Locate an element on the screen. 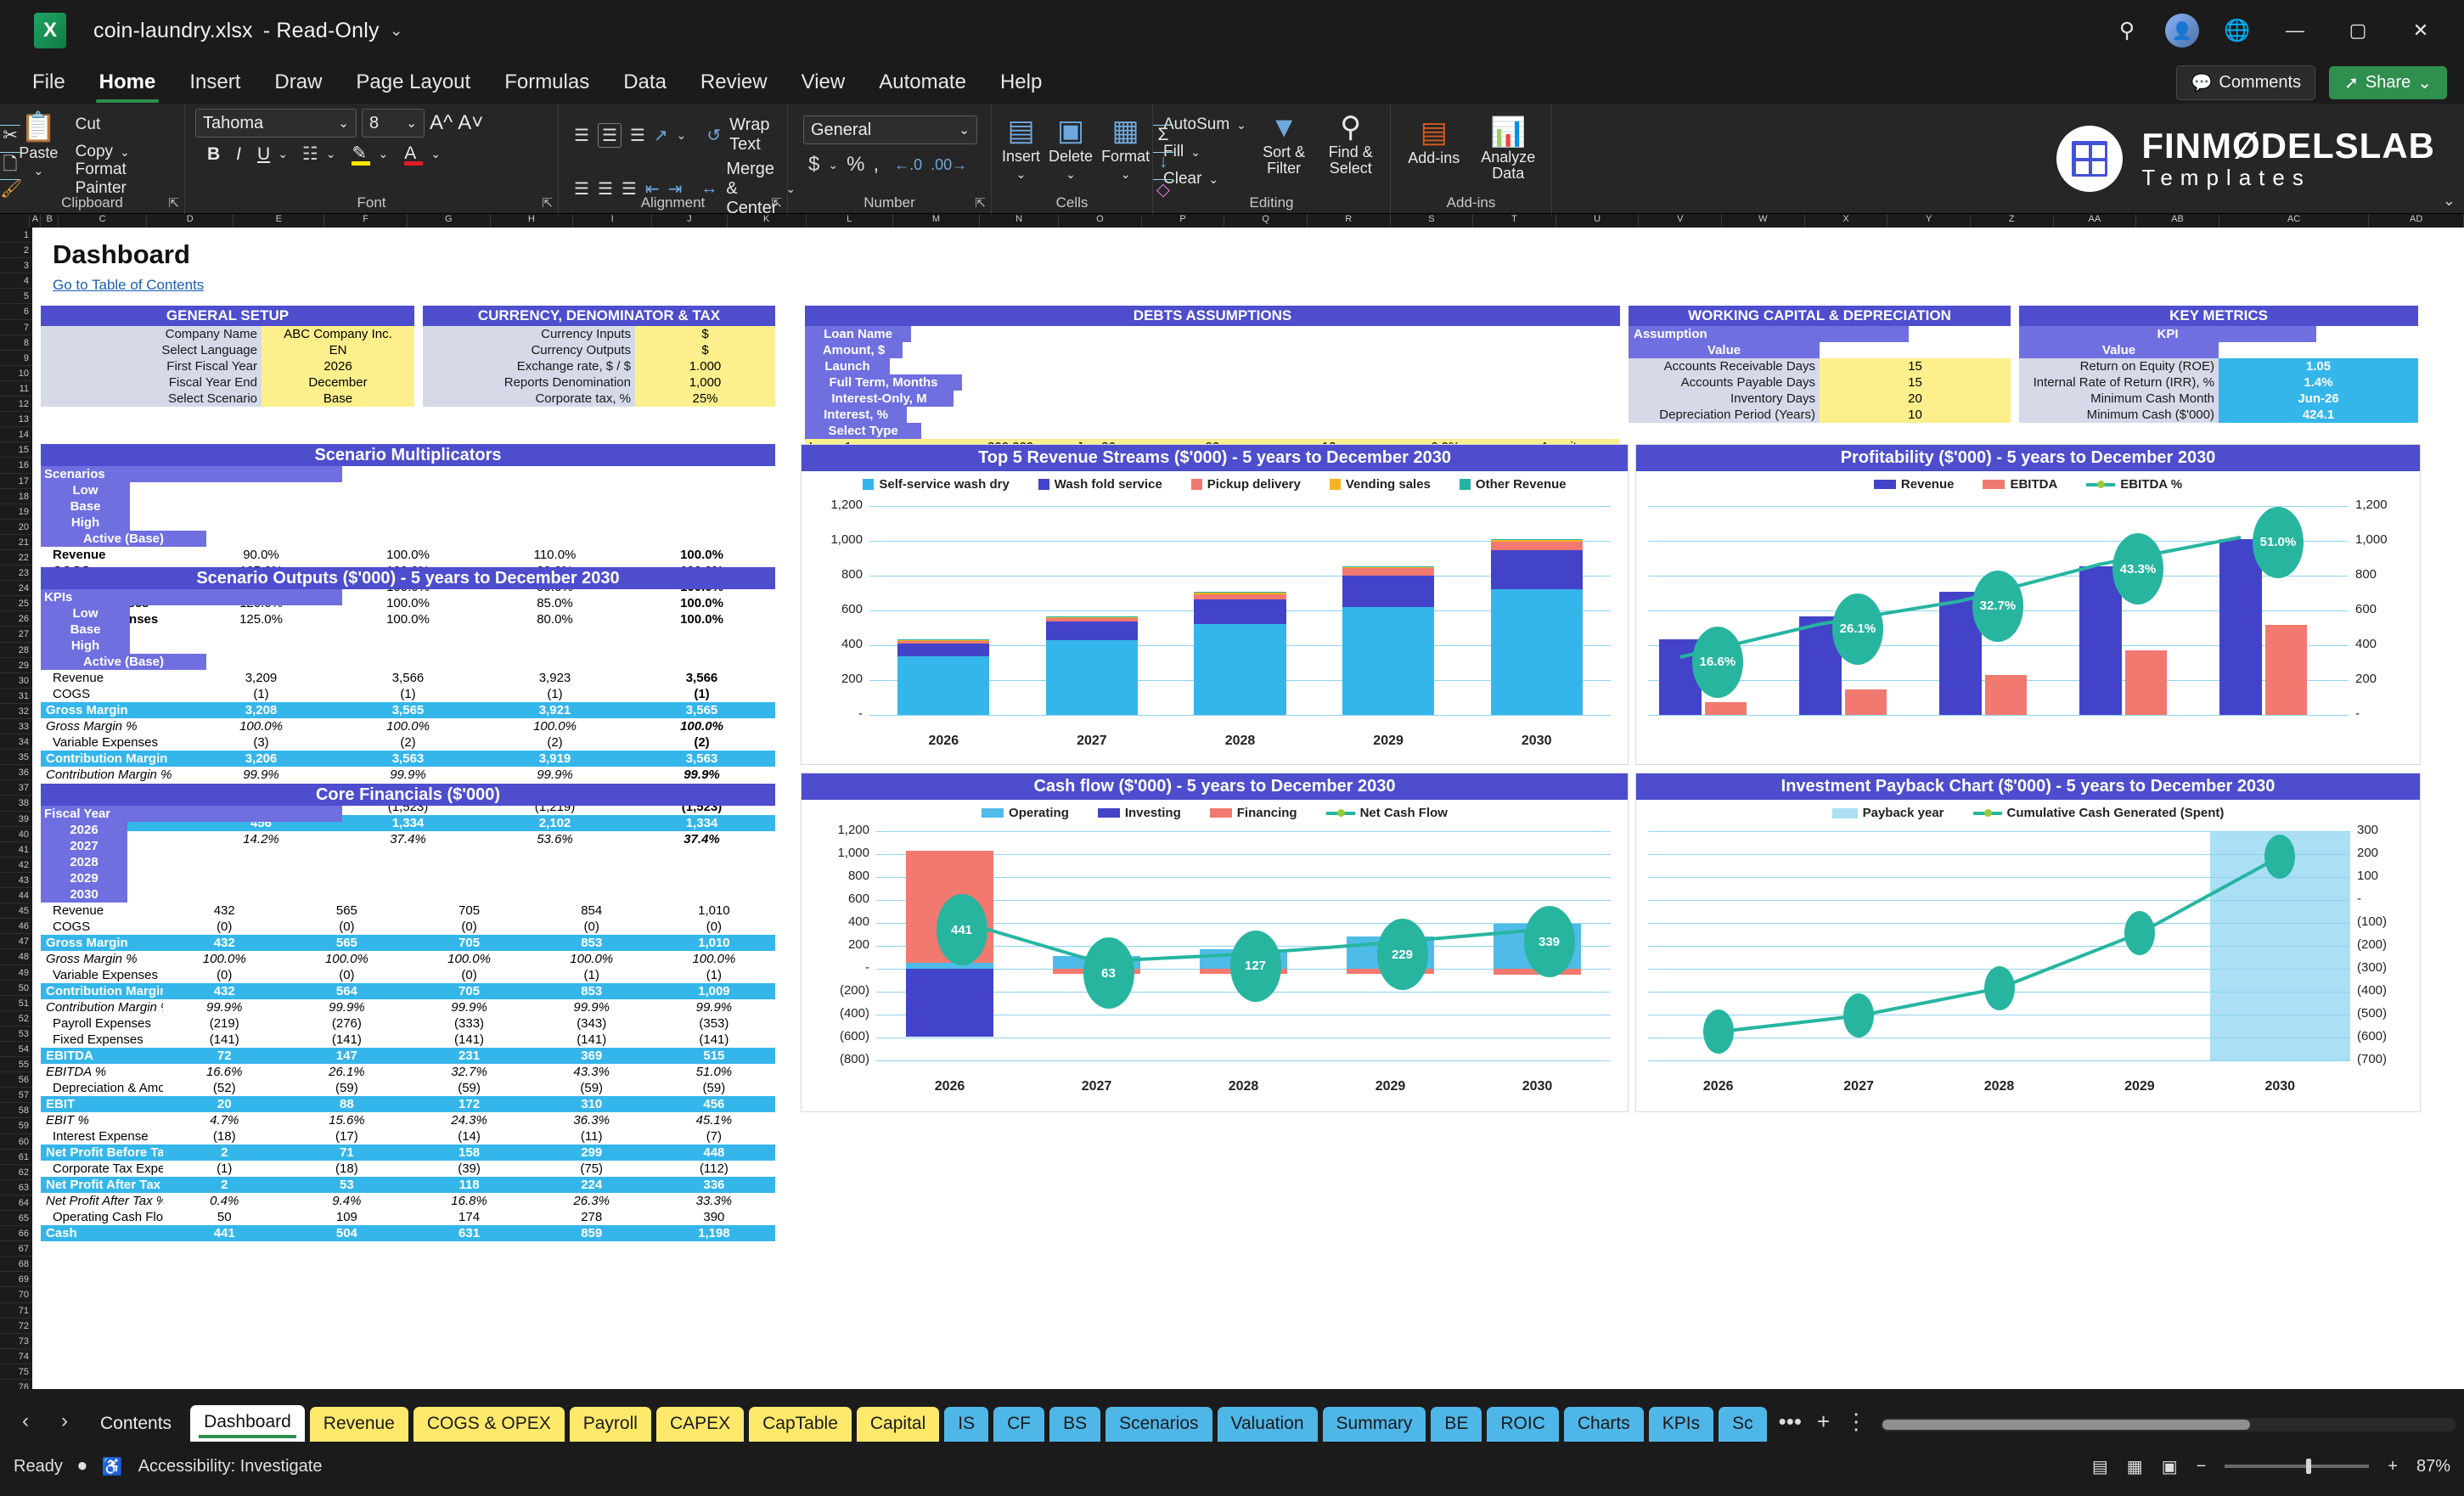  delete-cells-button: ▣ Delete ⌄ is located at coordinates (1071, 147).